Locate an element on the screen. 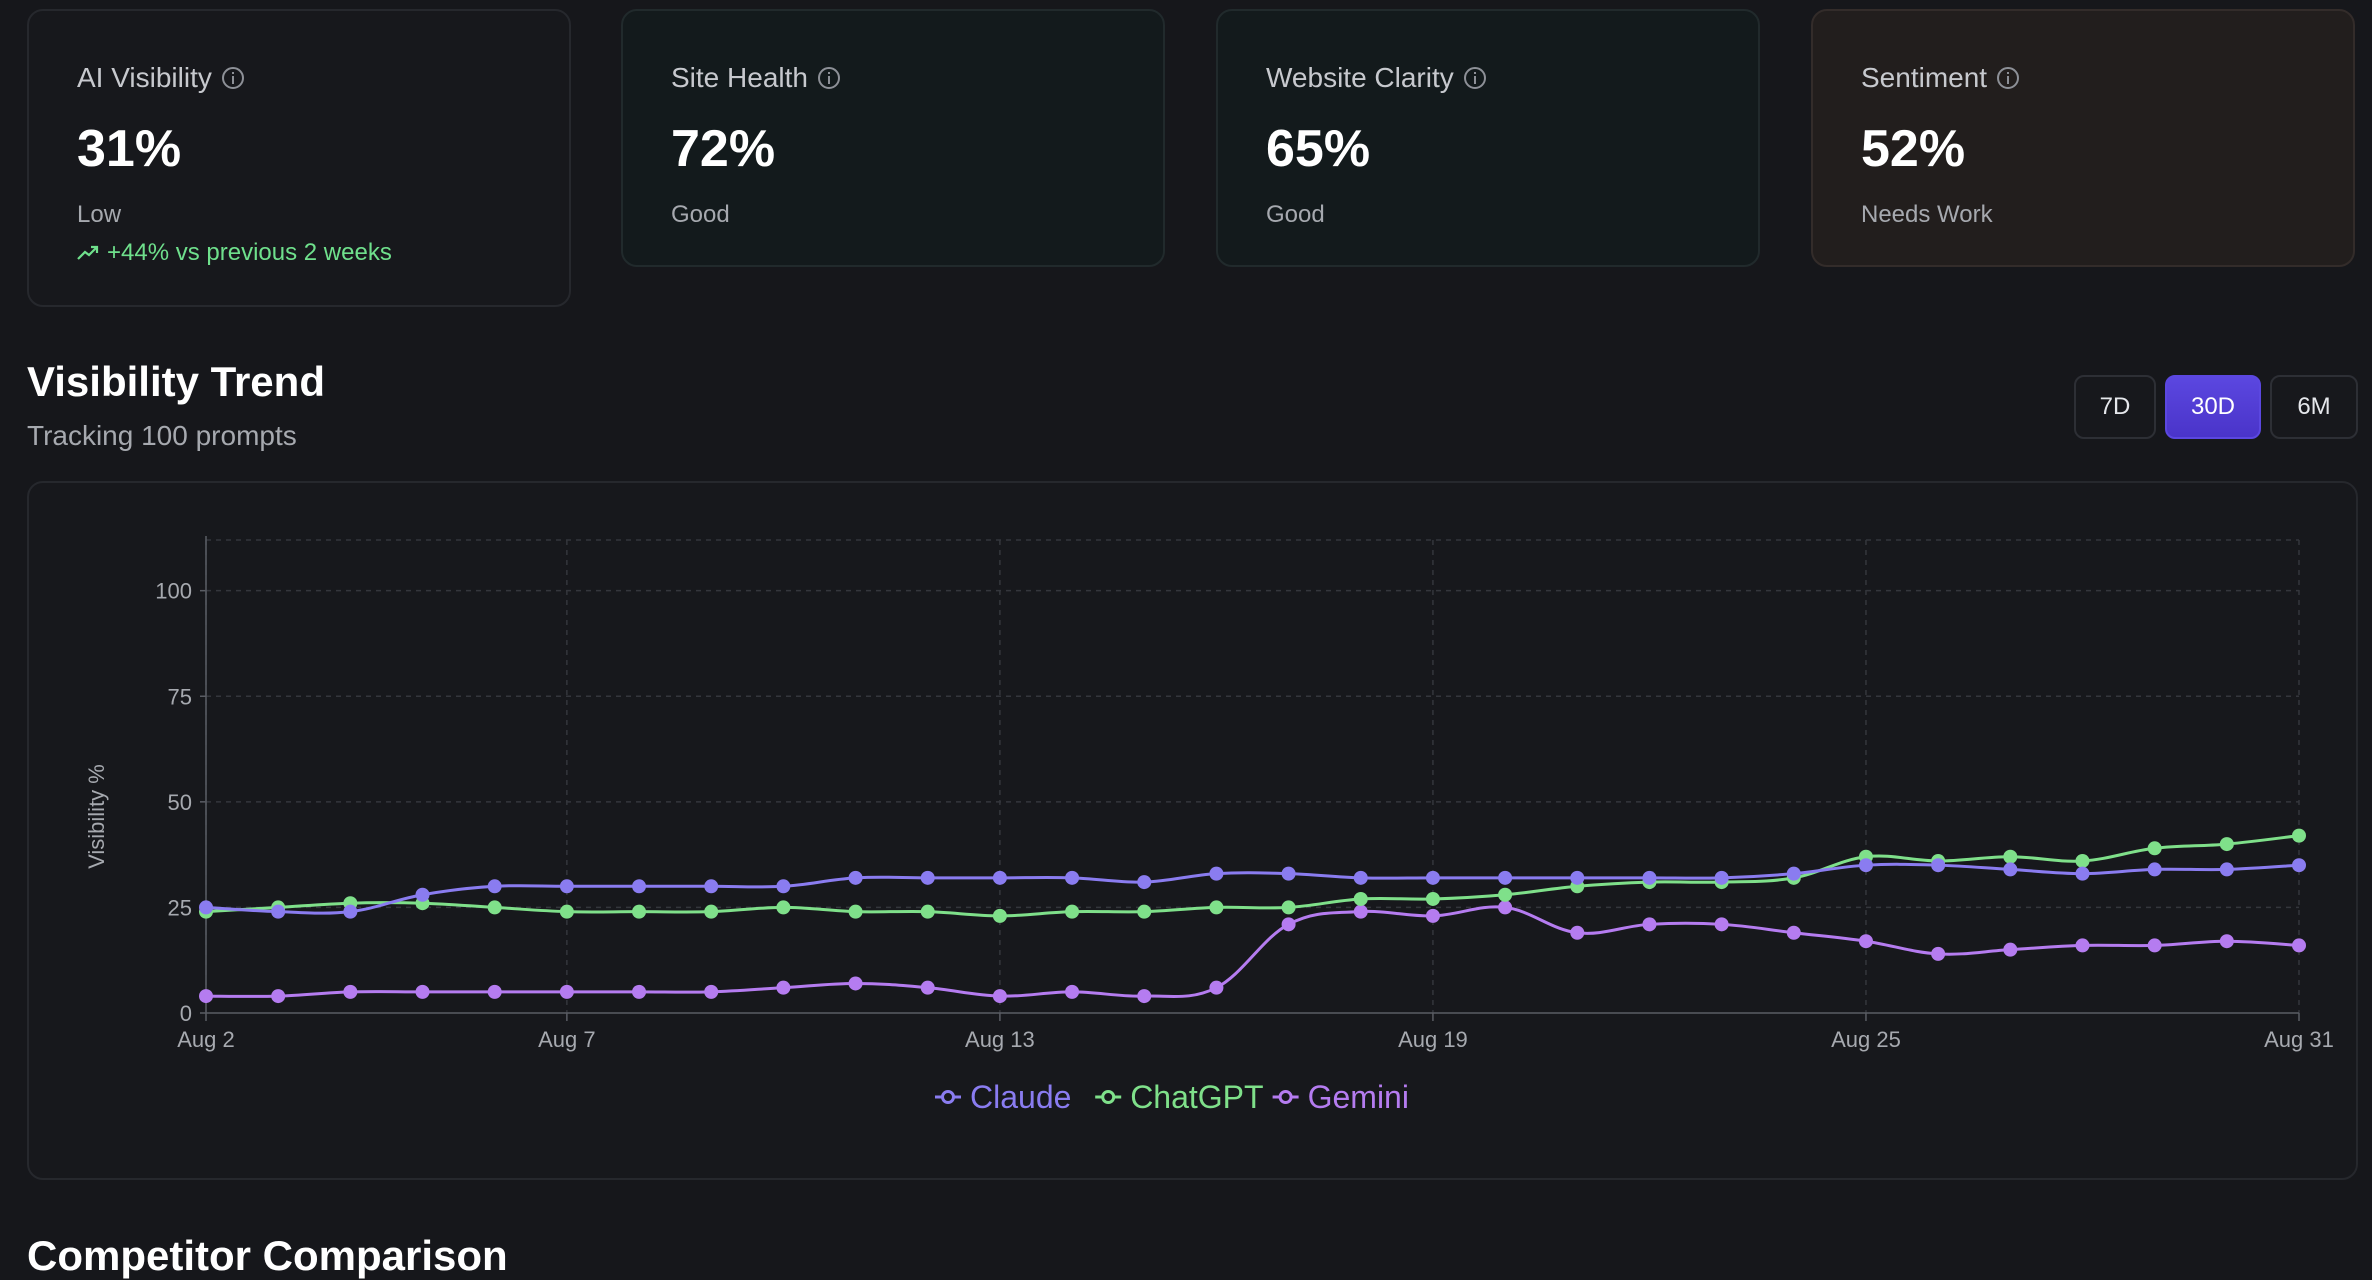  legend-marker-gemini is located at coordinates (1285, 1097).